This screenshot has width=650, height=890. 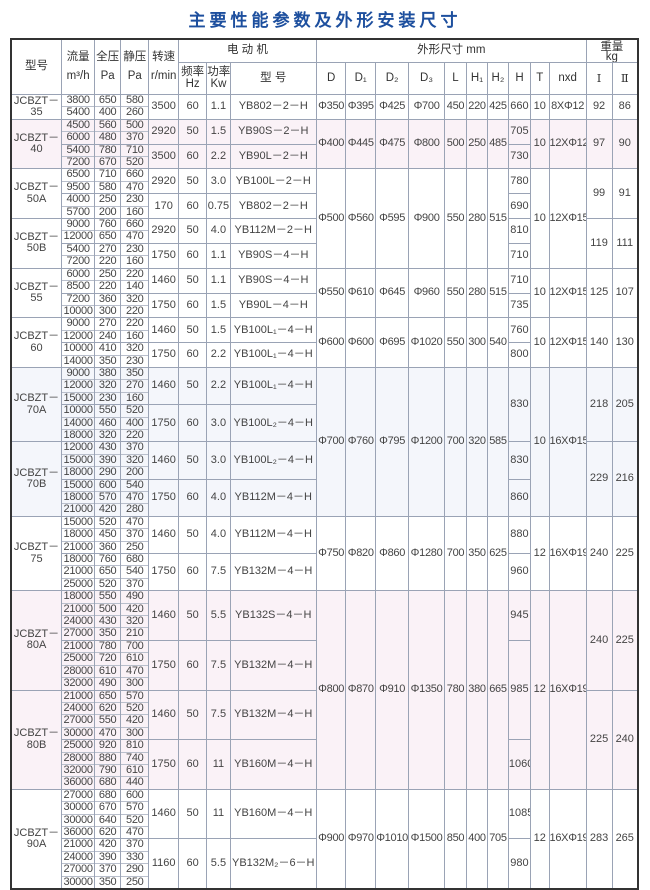 What do you see at coordinates (519, 305) in the screenshot?
I see `height-h-cell: 735` at bounding box center [519, 305].